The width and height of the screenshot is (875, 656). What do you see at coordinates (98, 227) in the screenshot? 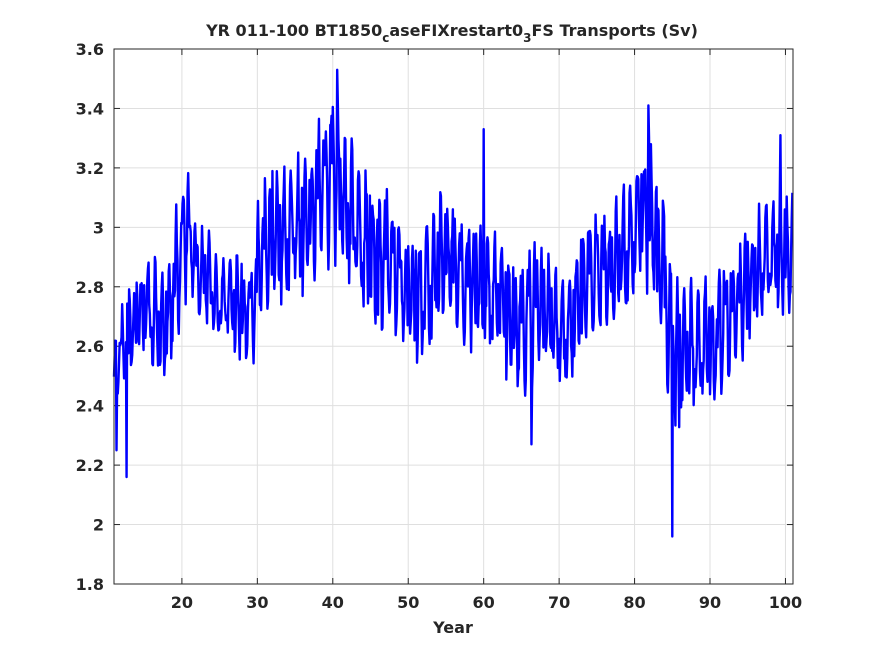
I see `y-tick-label: 3` at bounding box center [98, 227].